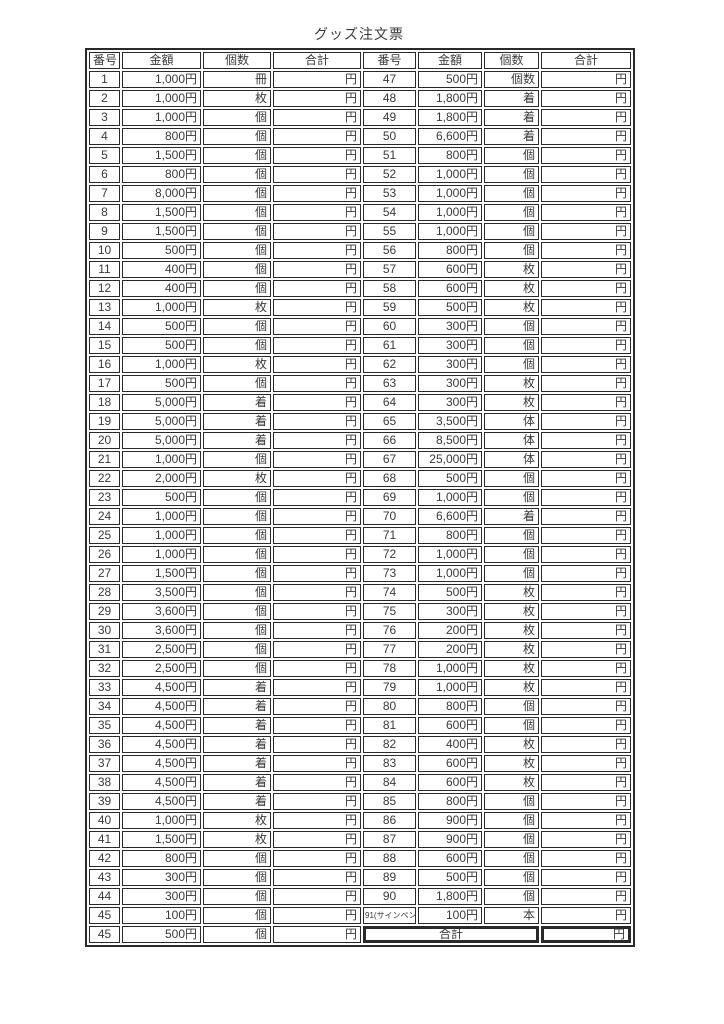 The width and height of the screenshot is (724, 1024). I want to click on table-row: 9 1,500円個円 55 1,000円個円, so click(360, 231).